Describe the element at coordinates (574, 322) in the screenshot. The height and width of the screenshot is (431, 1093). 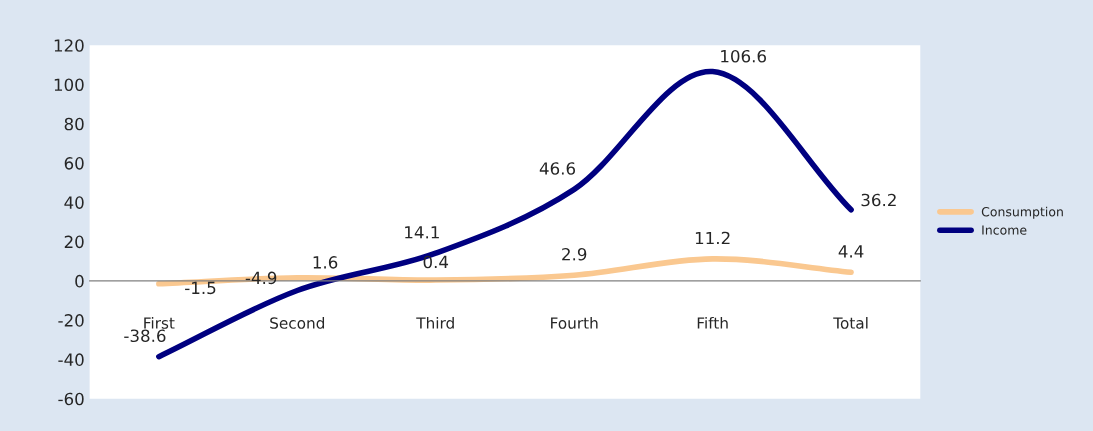
I see `x-tick-label: Fourth` at that location.